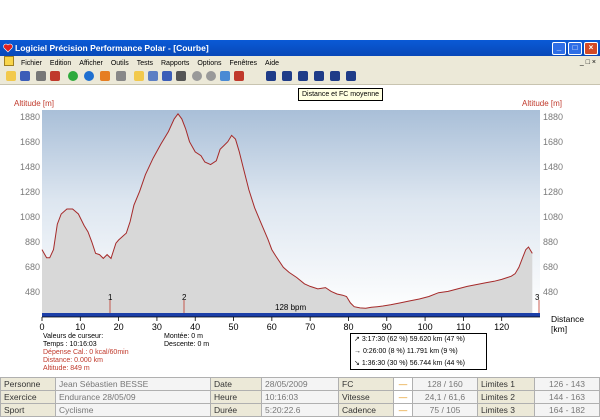 The image size is (600, 420). What do you see at coordinates (587, 62) in the screenshot?
I see `mdi-window-controls: _ □ ×` at bounding box center [587, 62].